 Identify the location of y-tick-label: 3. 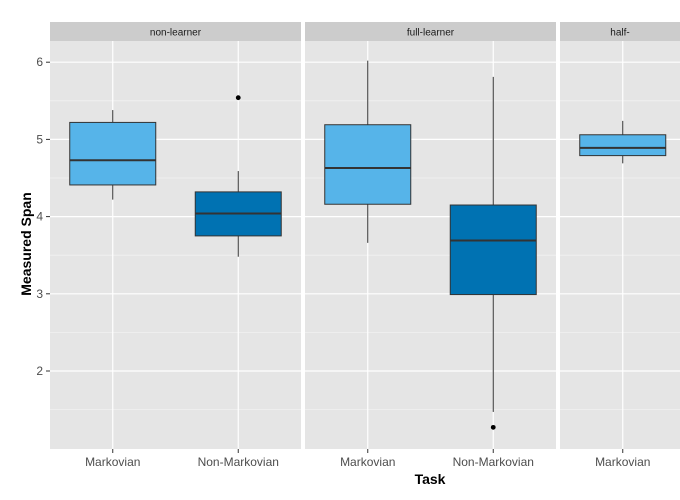
(39, 294).